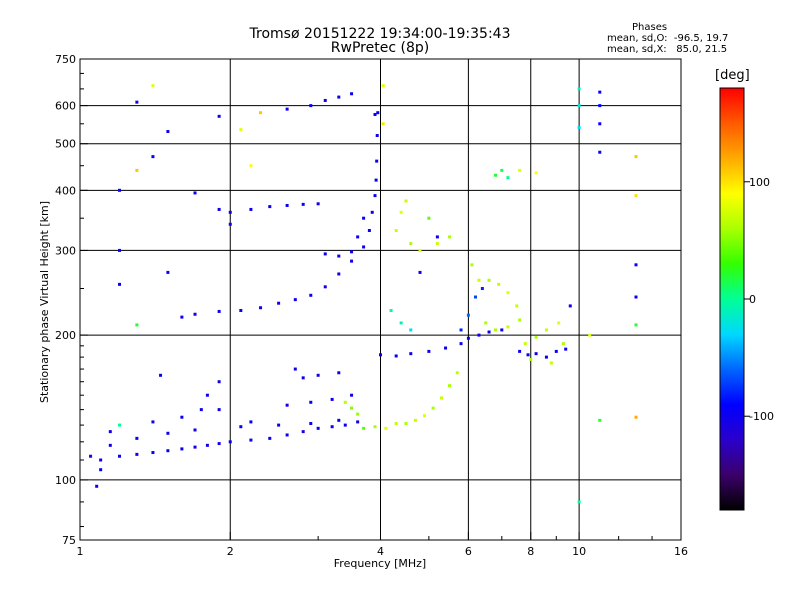 The image size is (800, 600). Describe the element at coordinates (44, 302) in the screenshot. I see `y-axis-label: Stationary phase Virtual Height [km]` at that location.